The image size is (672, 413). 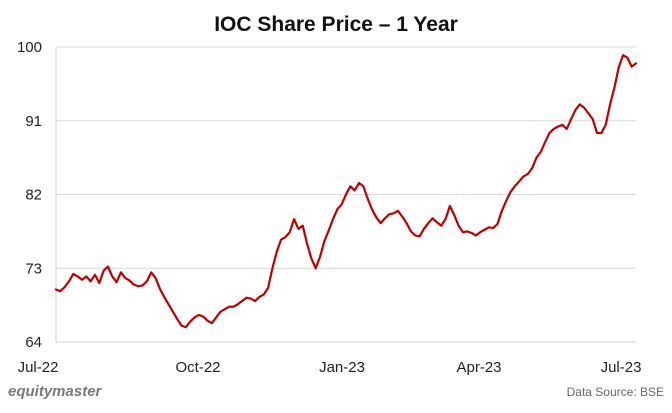 I want to click on x-tick-label: Oct-22, so click(x=197, y=367).